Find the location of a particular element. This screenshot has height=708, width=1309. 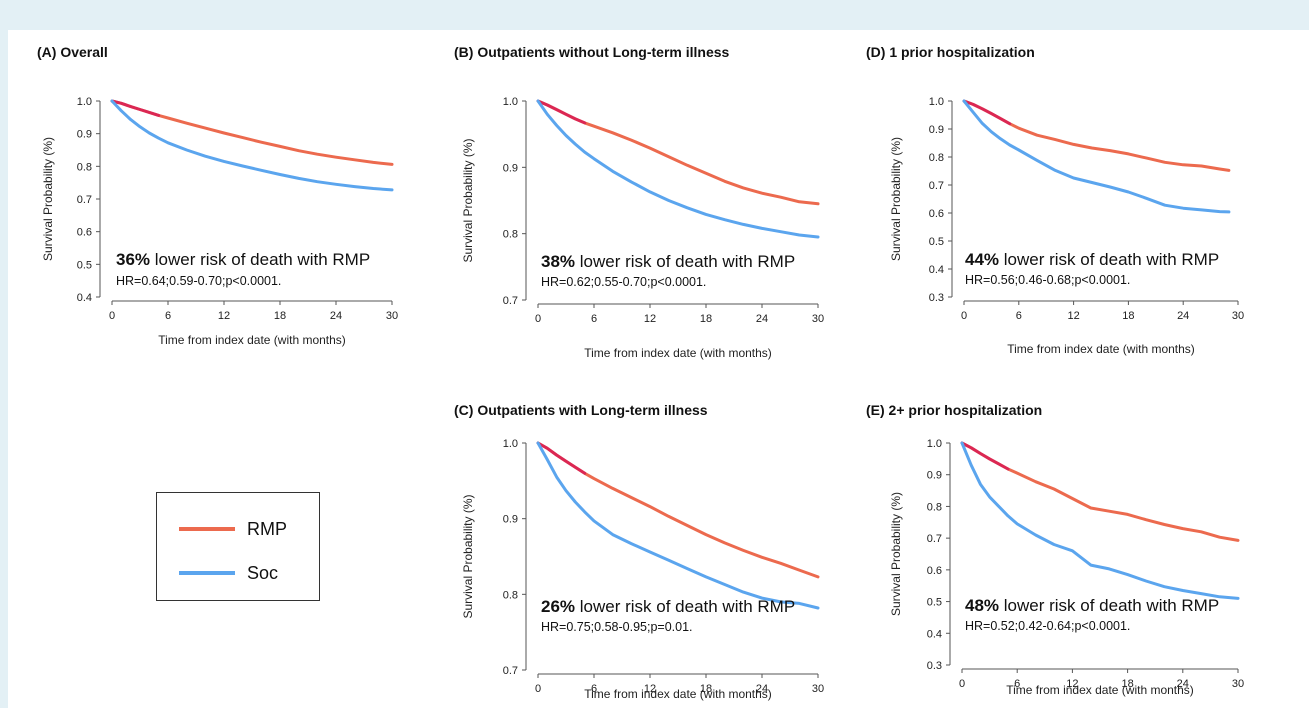

panel-d-soc-curve is located at coordinates (1096, 156).